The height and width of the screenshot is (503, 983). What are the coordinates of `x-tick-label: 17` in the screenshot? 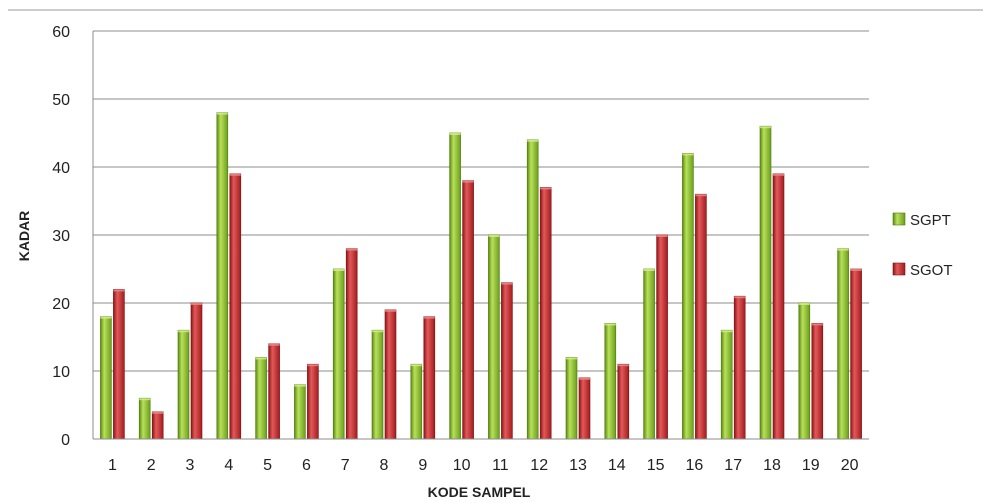 It's located at (733, 465).